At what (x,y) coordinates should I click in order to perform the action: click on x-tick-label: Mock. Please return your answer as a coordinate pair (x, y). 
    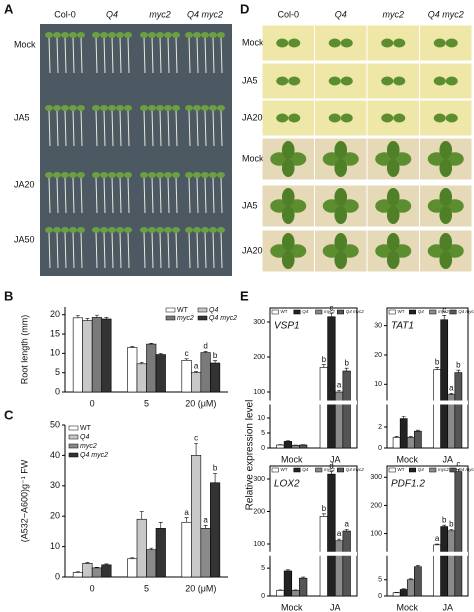
    Looking at the image, I should click on (407, 459).